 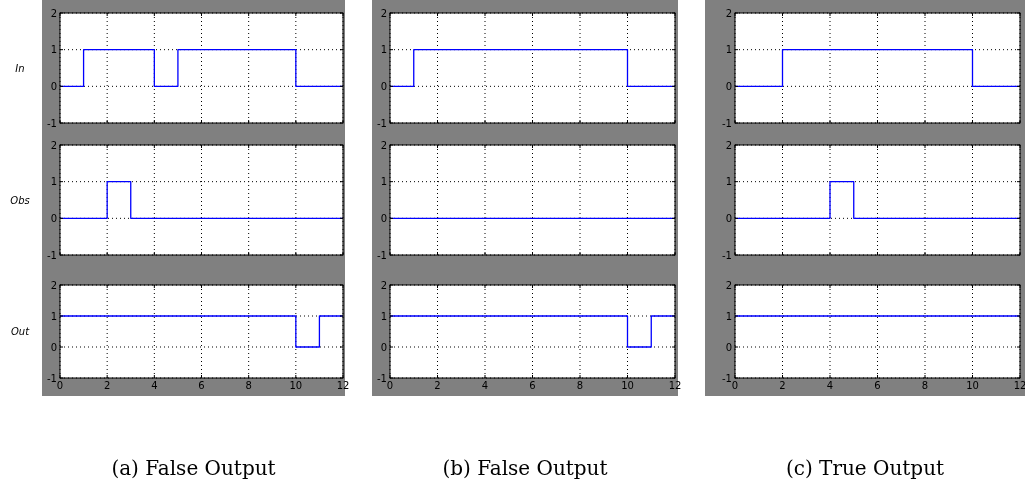 What do you see at coordinates (525, 468) in the screenshot?
I see `text: (b) False Output` at bounding box center [525, 468].